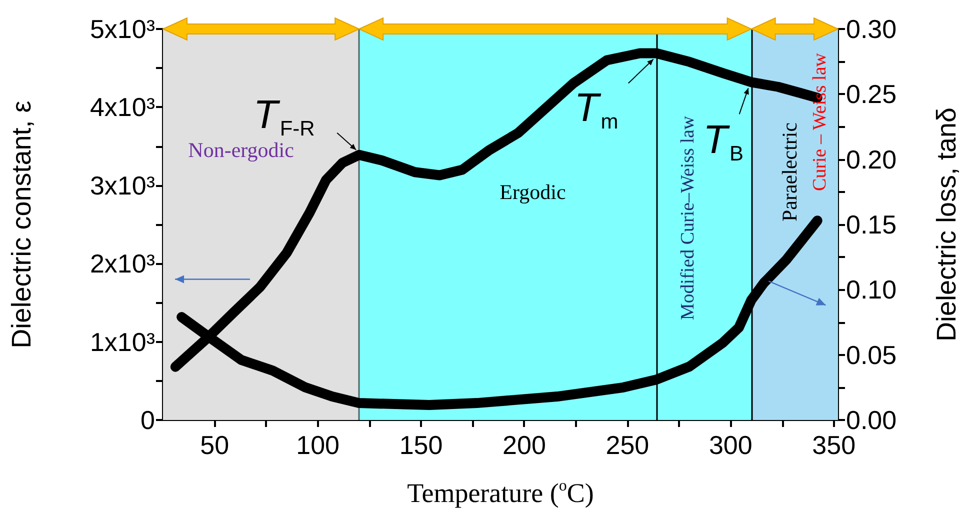 Image resolution: width=968 pixels, height=512 pixels. What do you see at coordinates (533, 192) in the screenshot?
I see `band-label: Ergodic` at bounding box center [533, 192].